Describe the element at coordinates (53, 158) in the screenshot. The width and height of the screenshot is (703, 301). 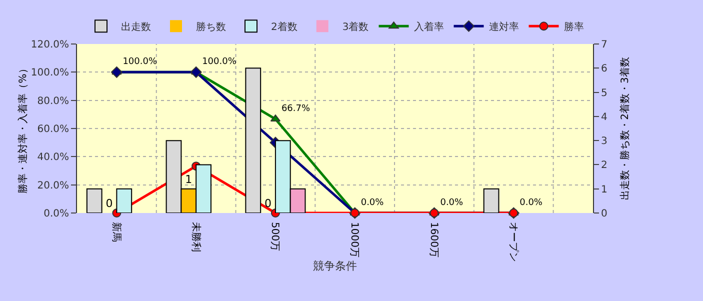
I see `y-tick-label: 40.0%` at that location.